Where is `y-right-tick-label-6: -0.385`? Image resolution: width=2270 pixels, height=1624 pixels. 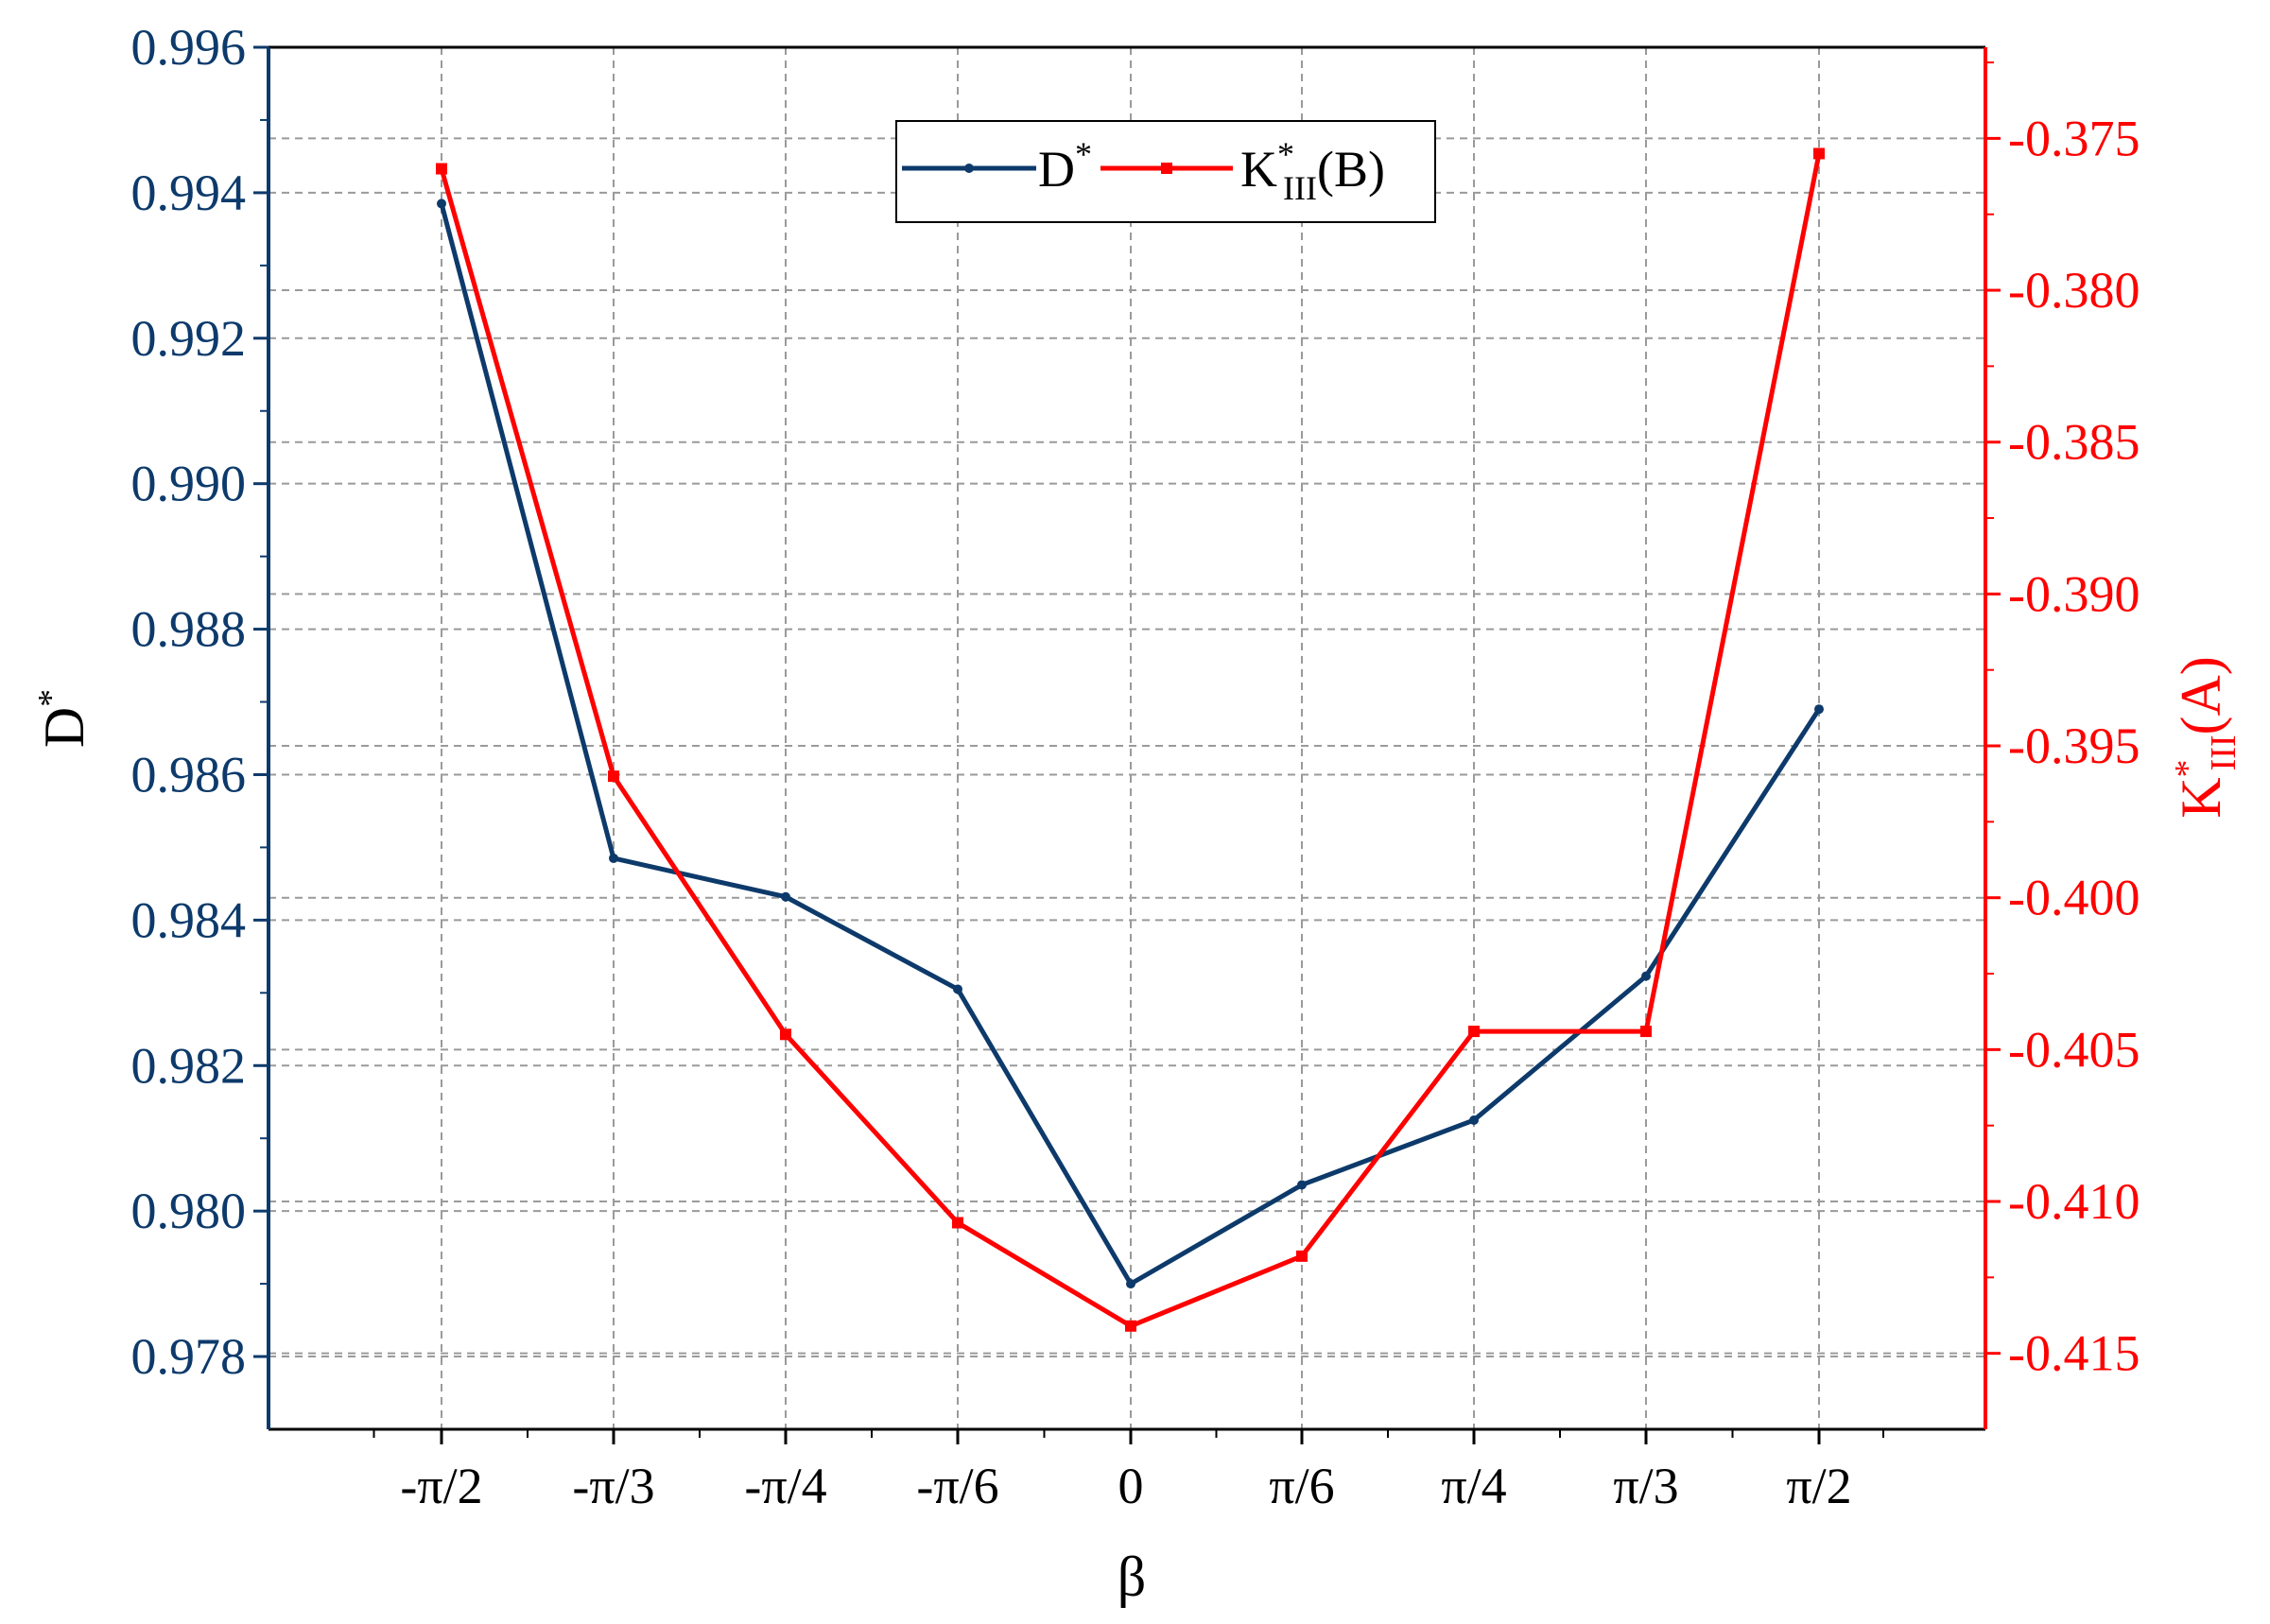 y-right-tick-label-6: -0.385 is located at coordinates (2074, 442).